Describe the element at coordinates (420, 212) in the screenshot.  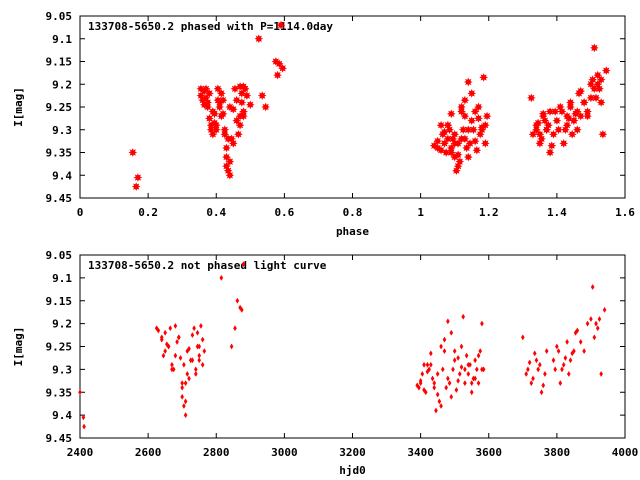
I see `x-tick-label: 1` at that location.